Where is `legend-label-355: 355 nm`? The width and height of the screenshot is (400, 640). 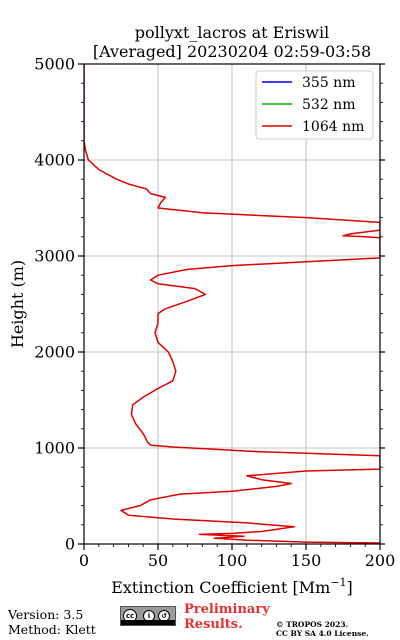 legend-label-355: 355 nm is located at coordinates (328, 83).